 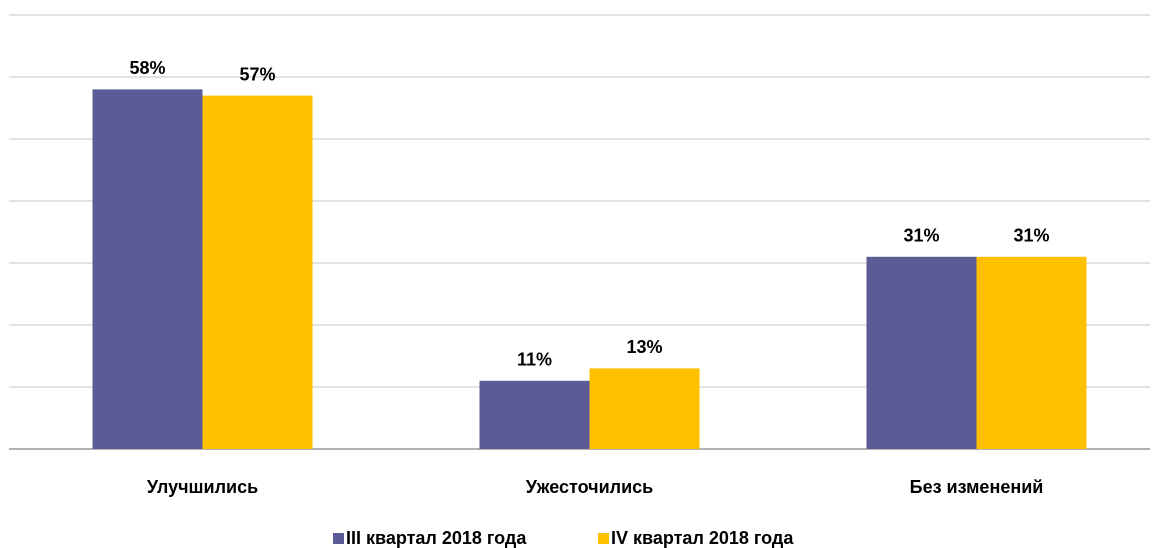 What do you see at coordinates (202, 487) in the screenshot?
I see `x-tick-label: Улучшились` at bounding box center [202, 487].